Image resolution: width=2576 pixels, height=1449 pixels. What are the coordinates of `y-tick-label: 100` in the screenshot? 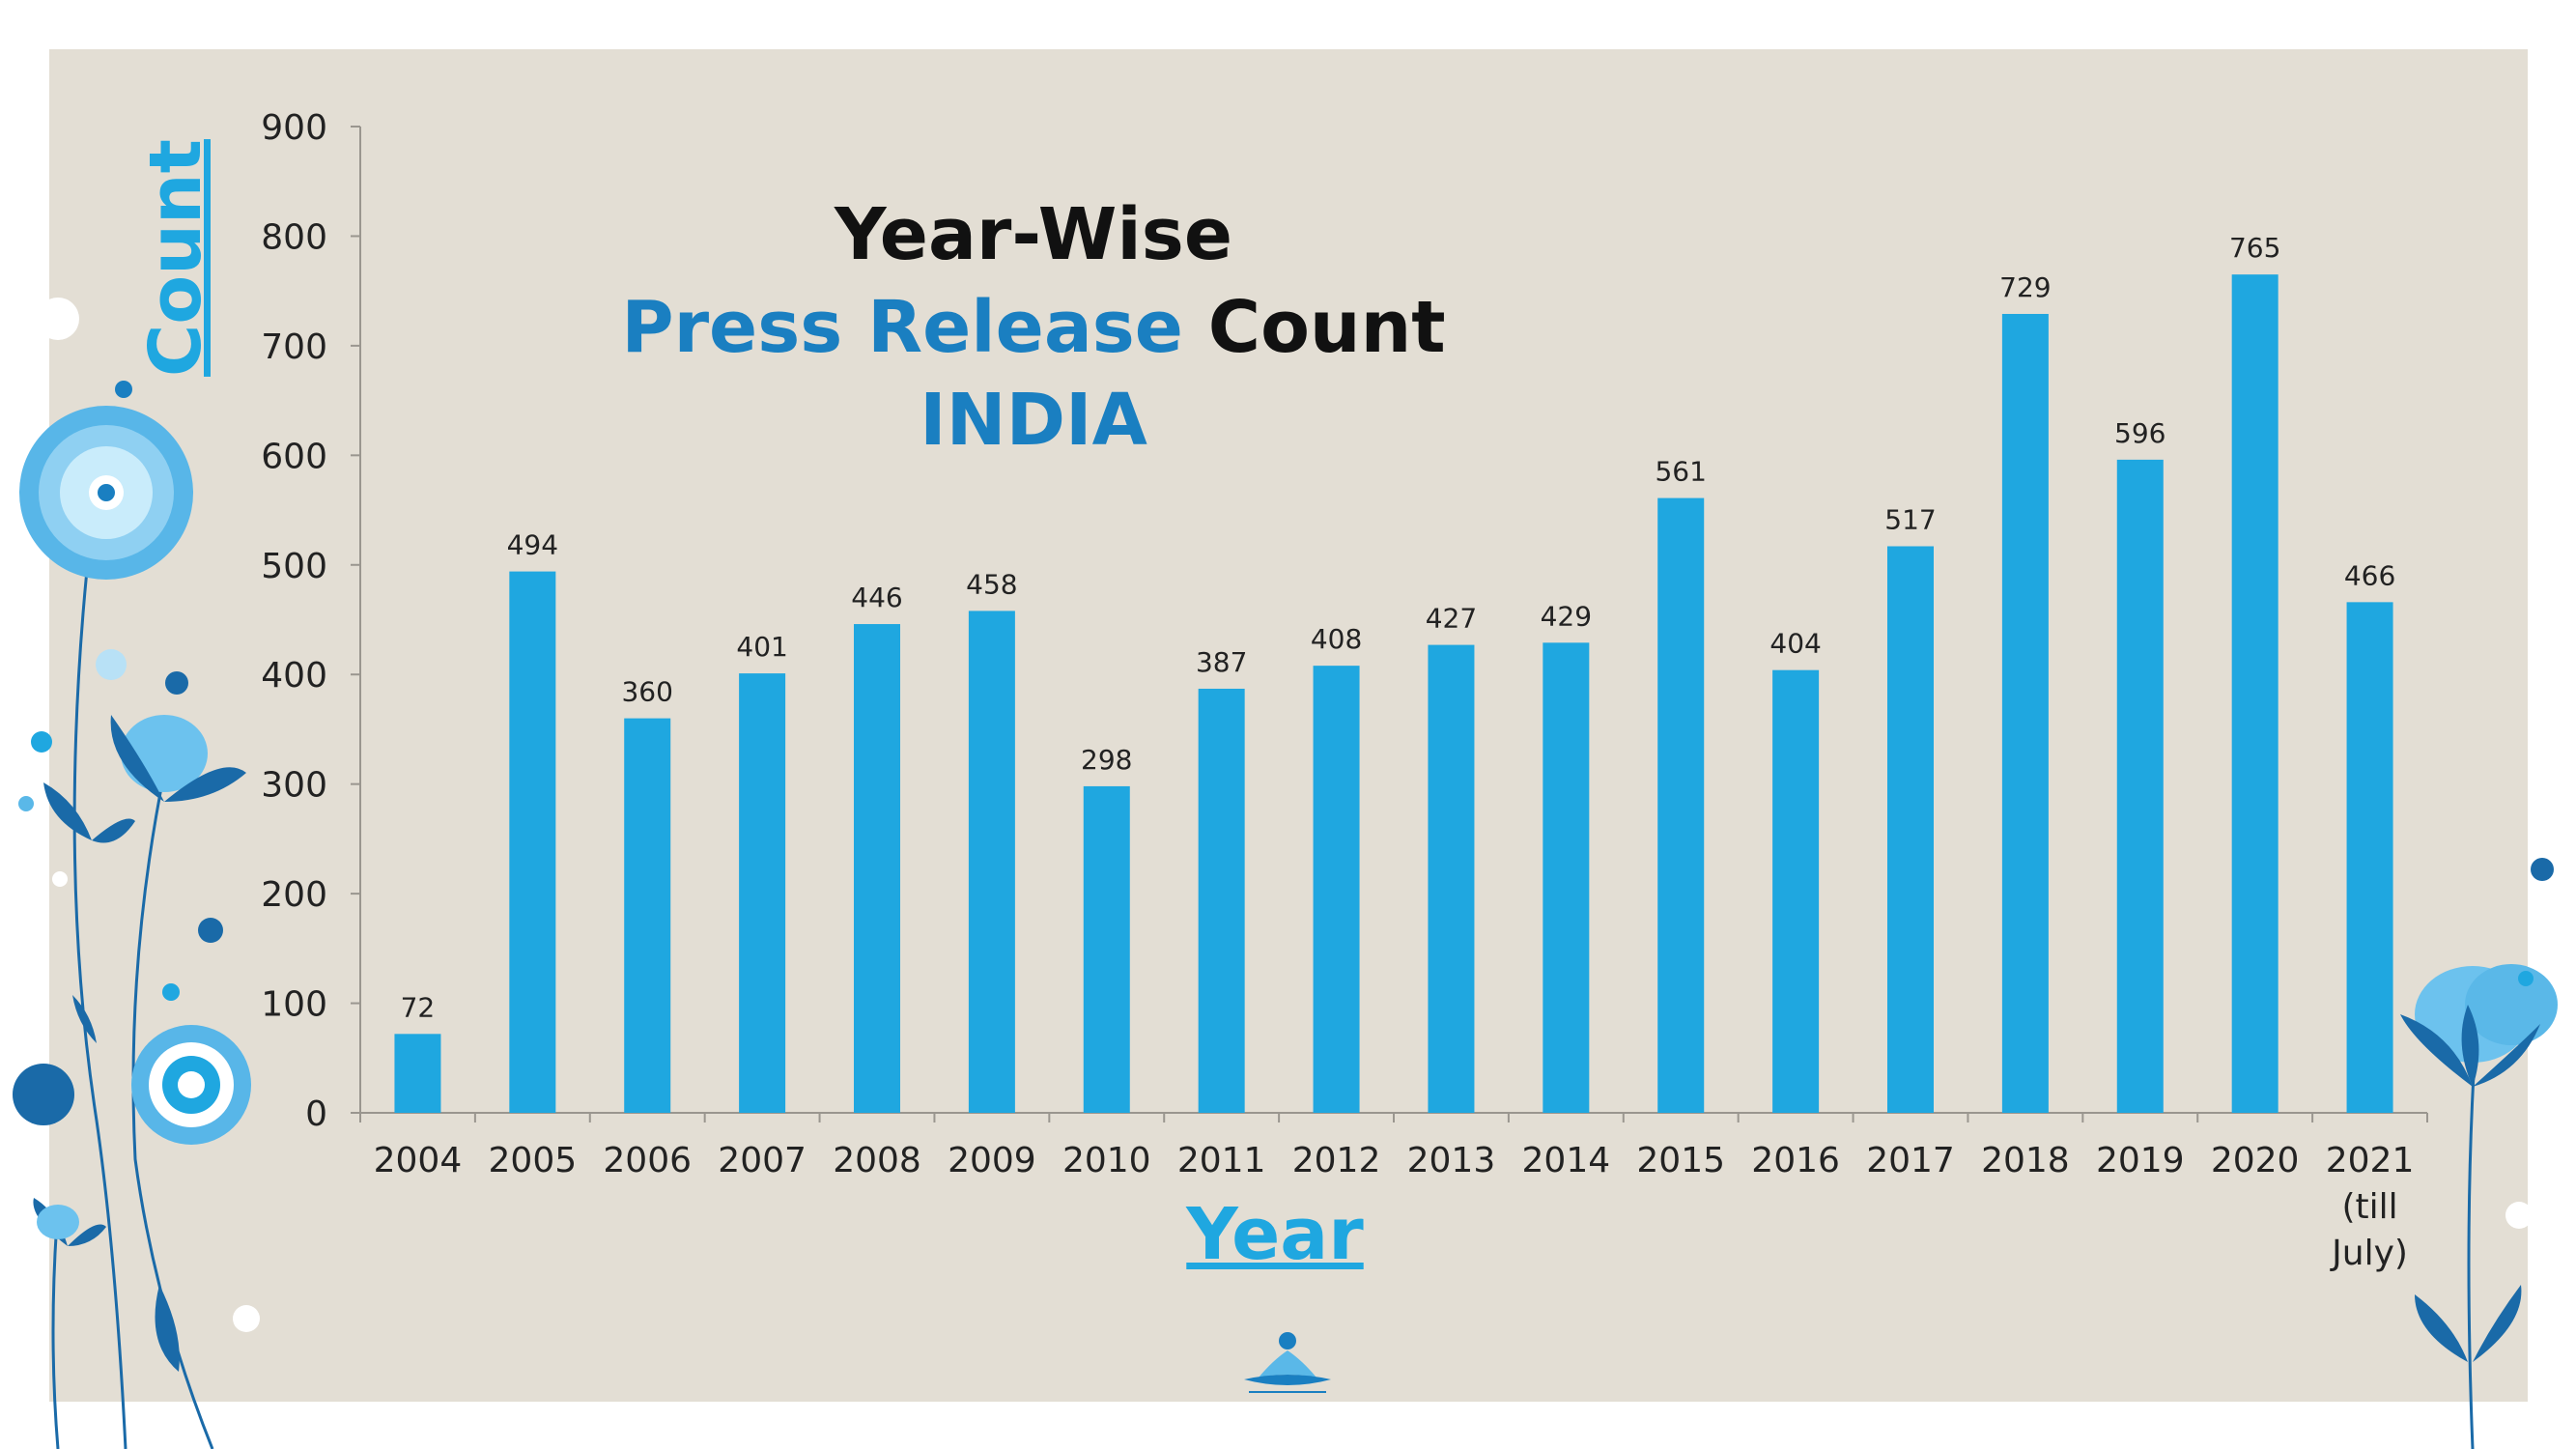 It's located at (294, 1005).